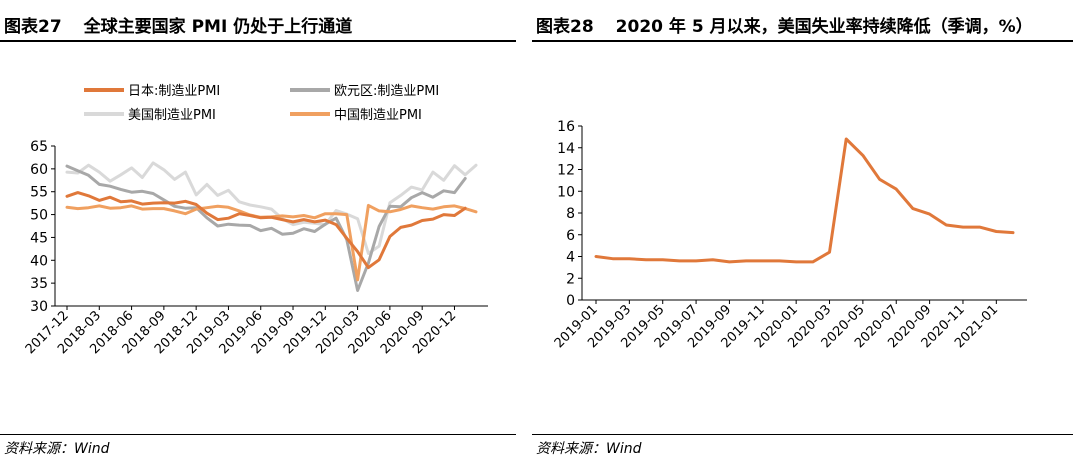 This screenshot has height=469, width=1079. I want to click on unemployment-y-tick-label: 6, so click(570, 236).